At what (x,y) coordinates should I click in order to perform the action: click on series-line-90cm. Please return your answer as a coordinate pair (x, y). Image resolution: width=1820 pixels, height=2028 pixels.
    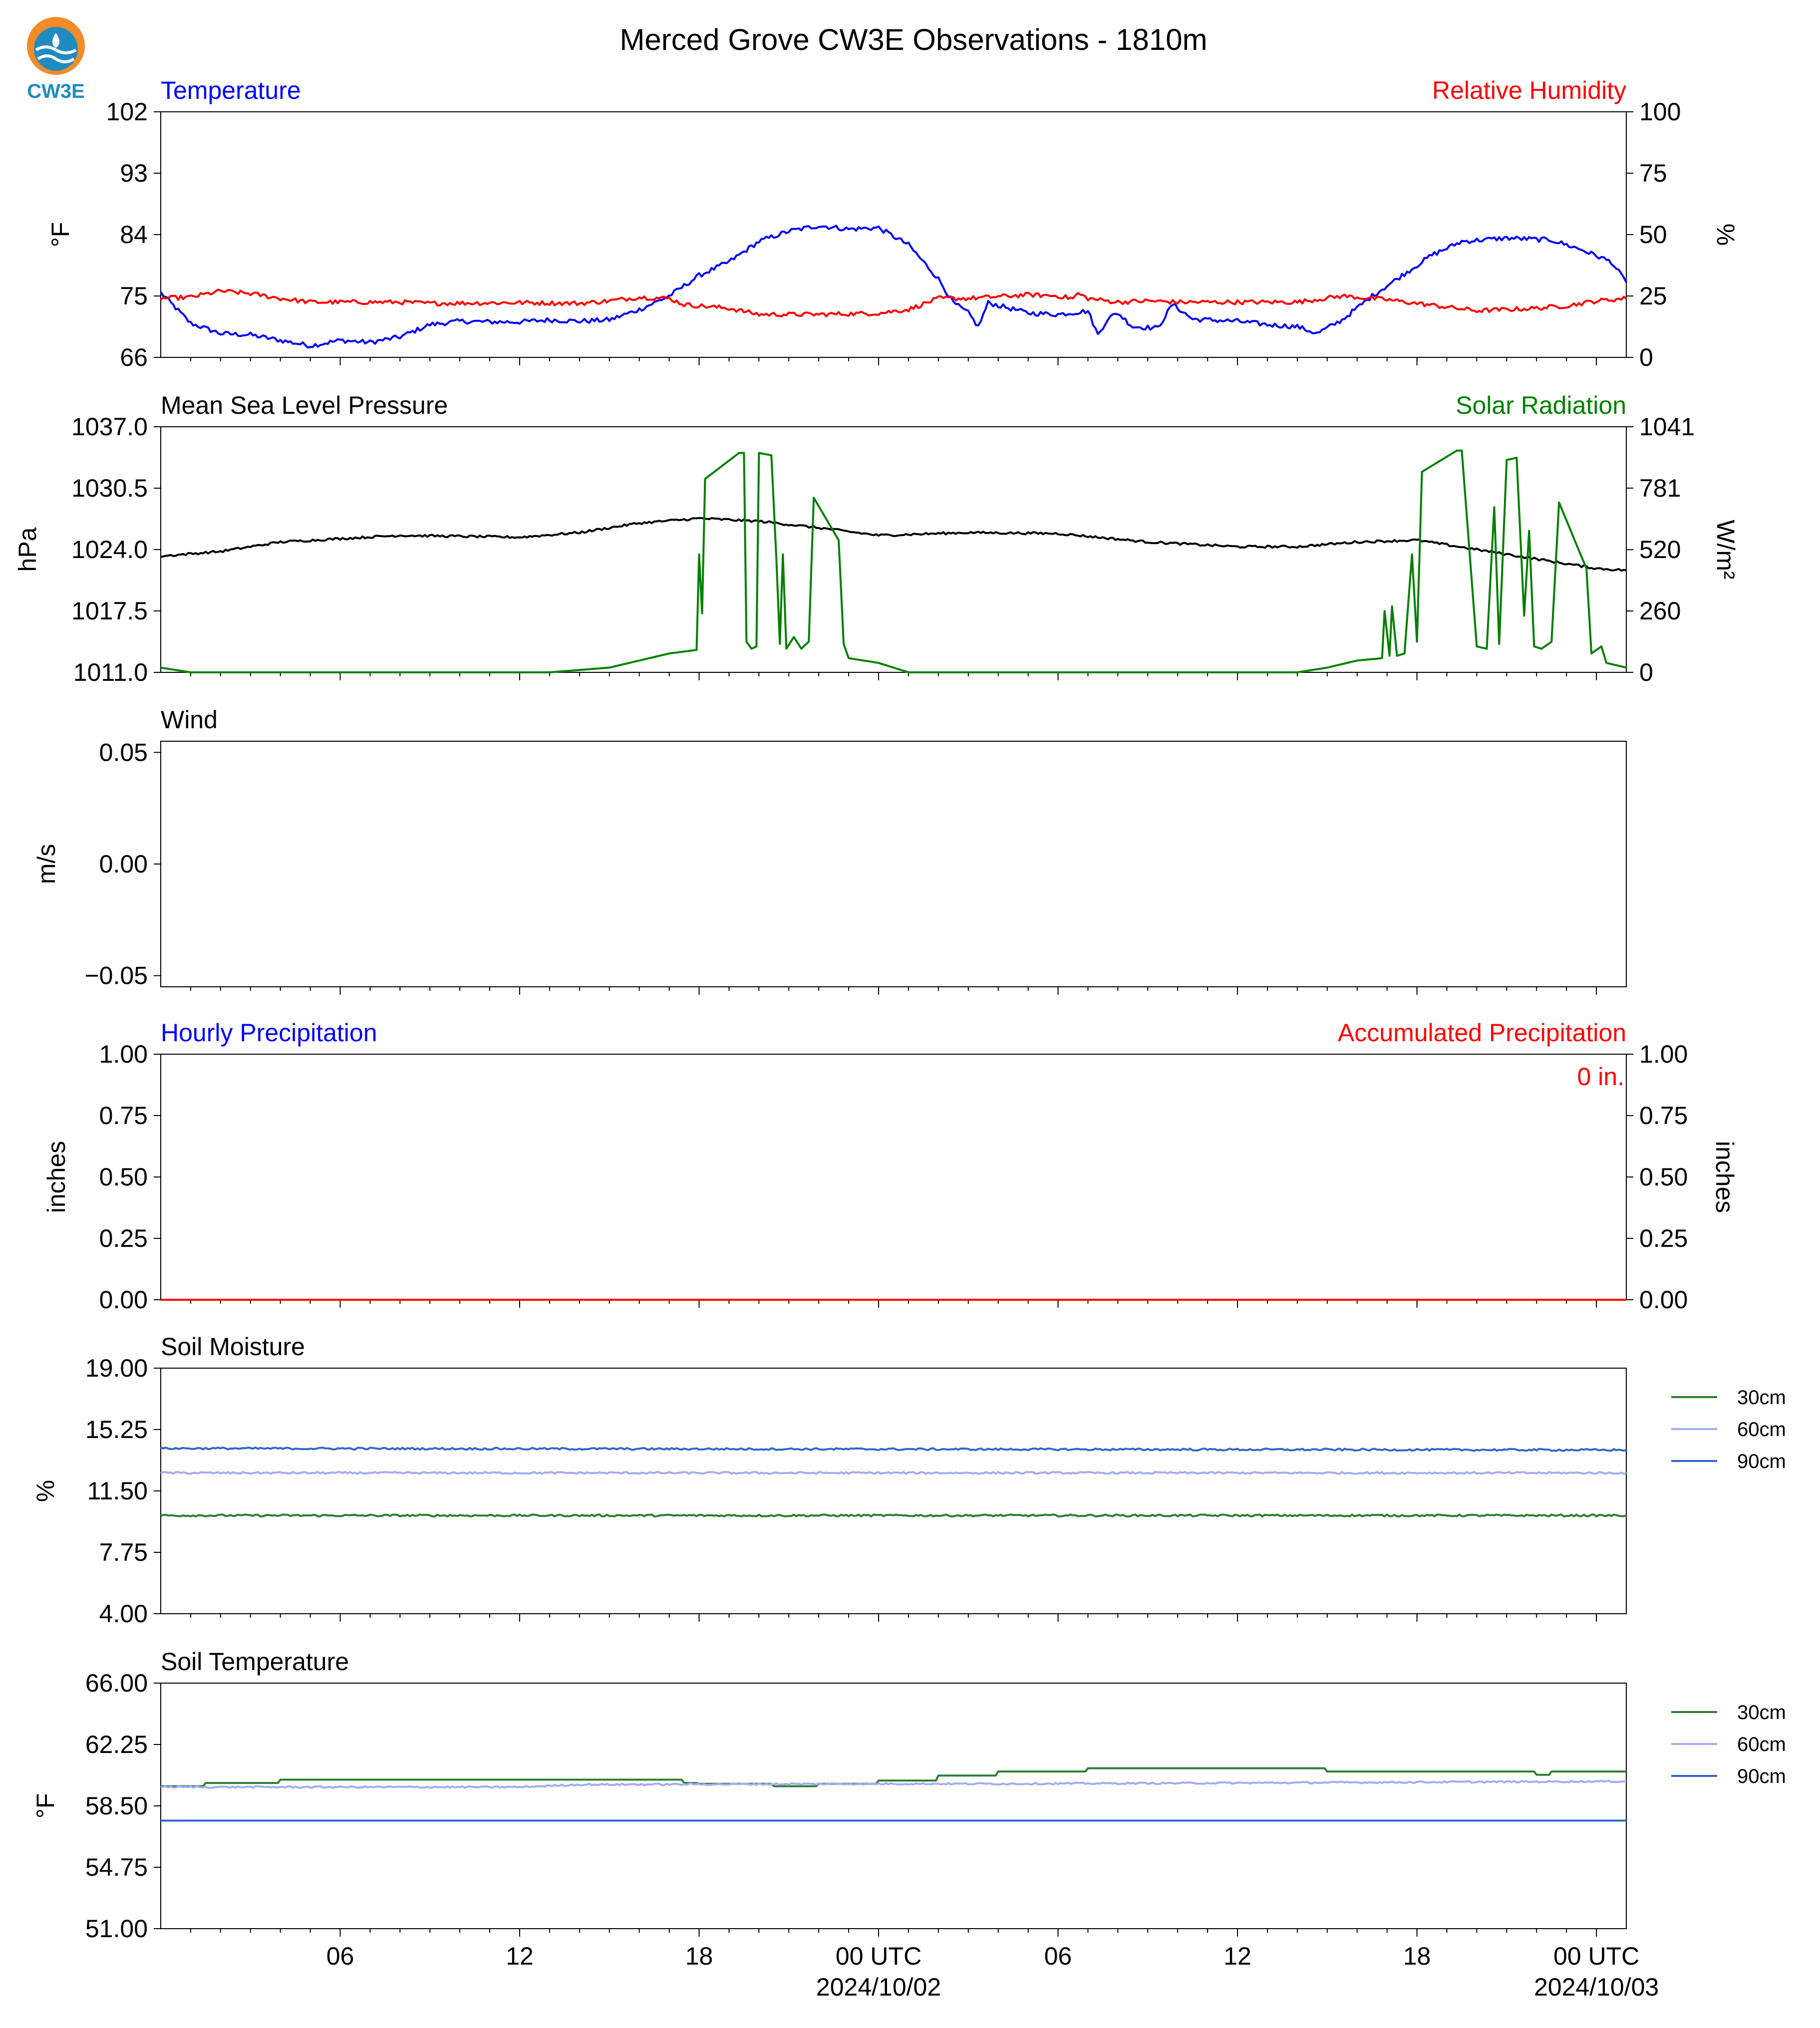
    Looking at the image, I should click on (893, 1449).